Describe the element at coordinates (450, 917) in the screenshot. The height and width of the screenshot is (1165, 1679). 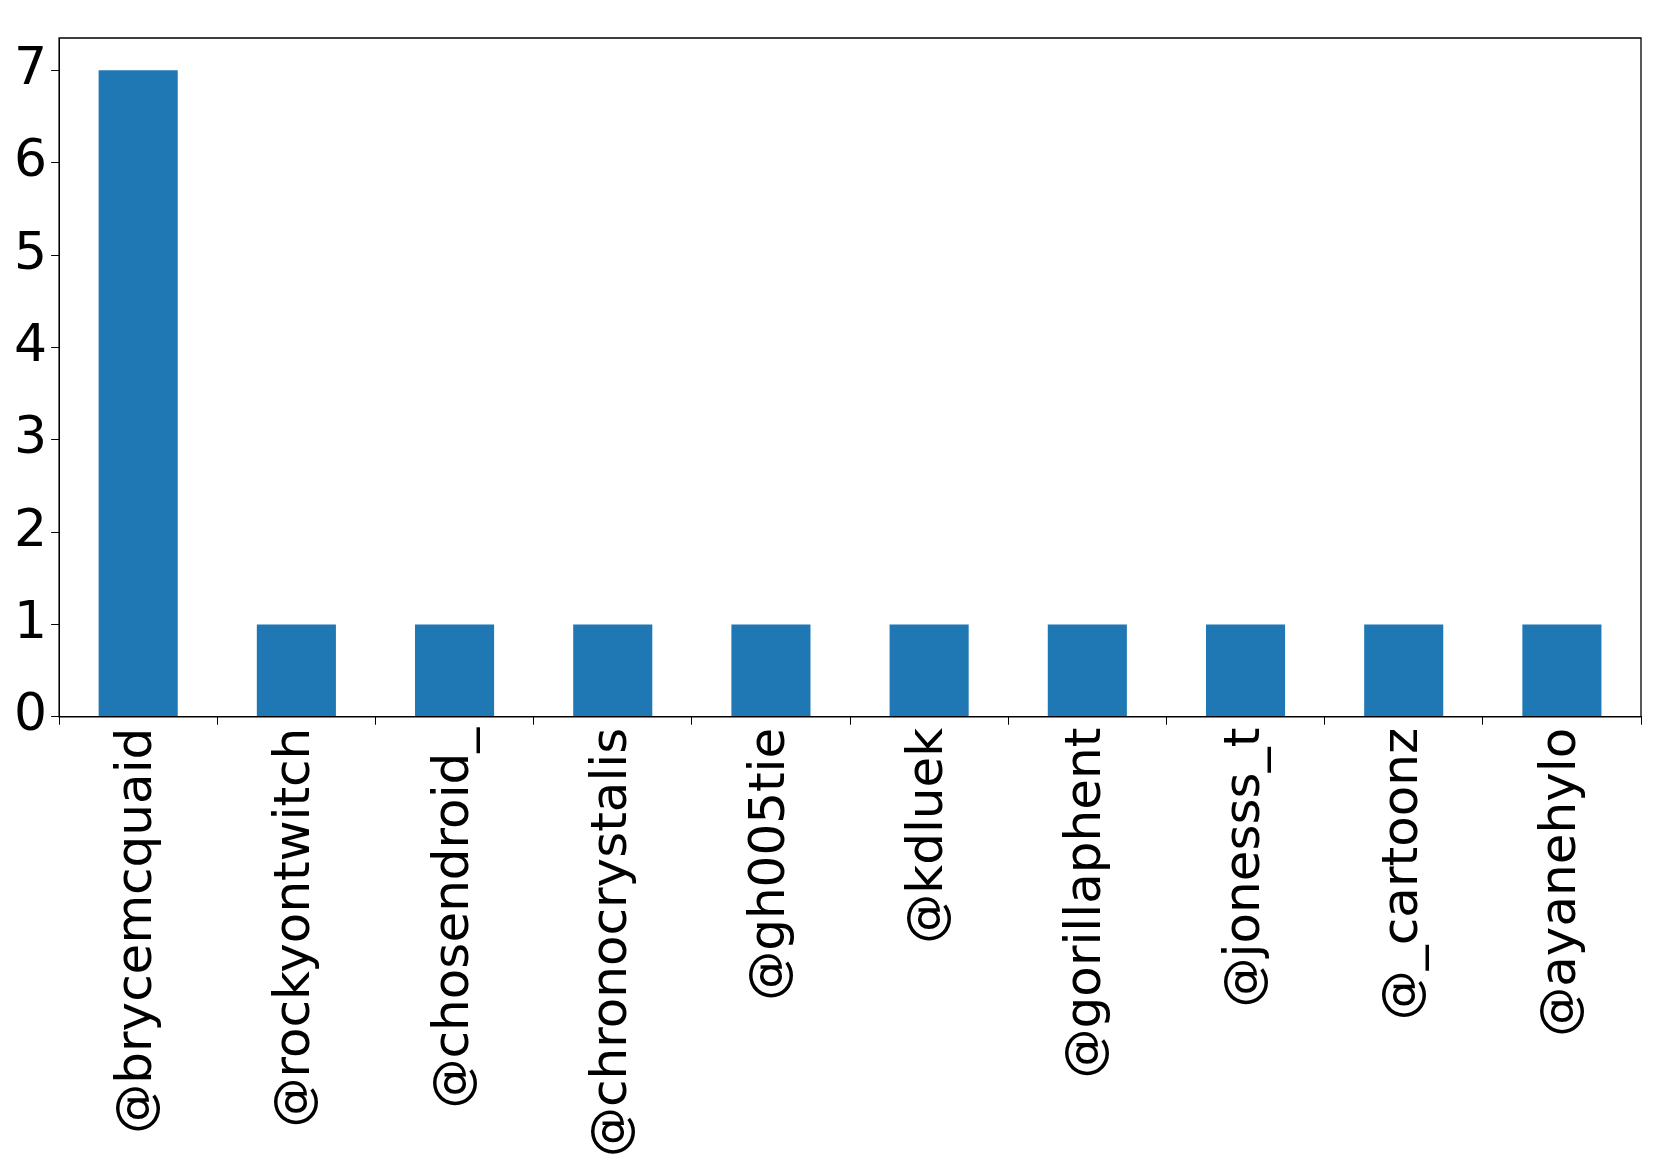
I see `x-tick-label: @chosendroid_` at that location.